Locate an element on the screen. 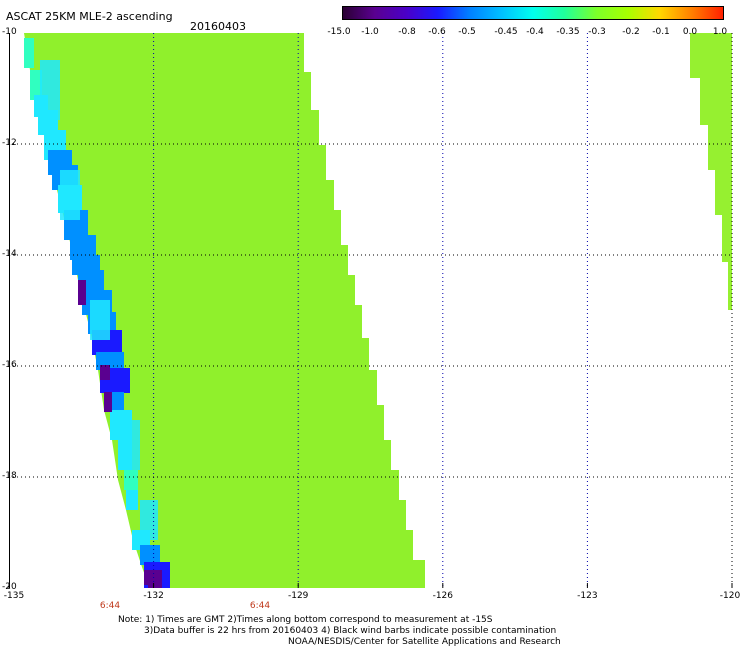  longitude-label: -120 is located at coordinates (729, 596).